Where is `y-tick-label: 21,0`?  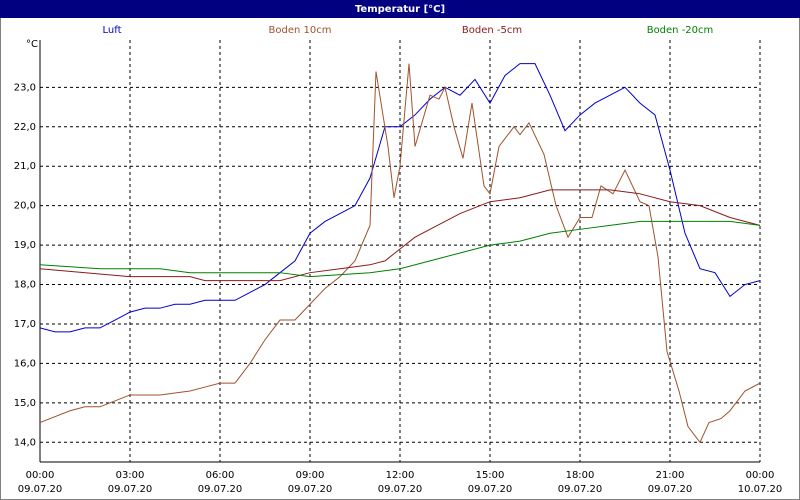
y-tick-label: 21,0 is located at coordinates (25, 166).